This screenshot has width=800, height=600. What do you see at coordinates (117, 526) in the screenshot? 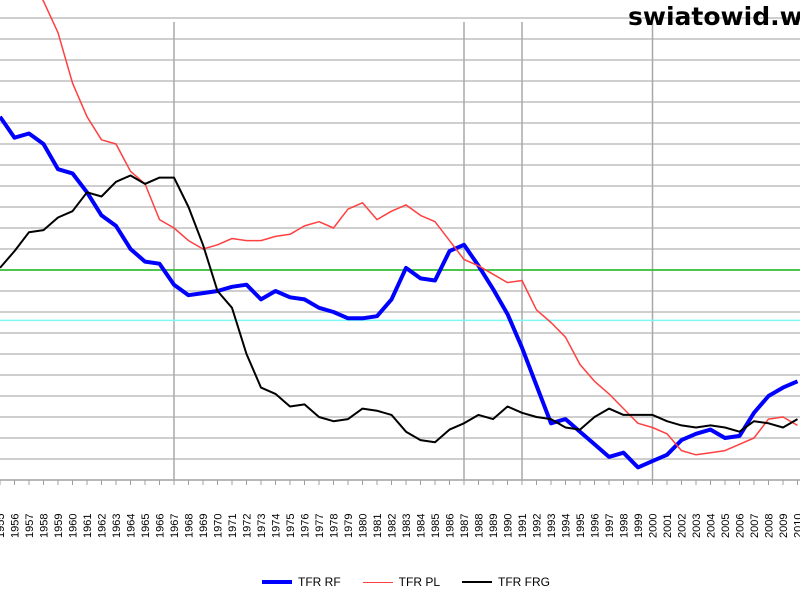
I see `x-tick-label: 1963` at bounding box center [117, 526].